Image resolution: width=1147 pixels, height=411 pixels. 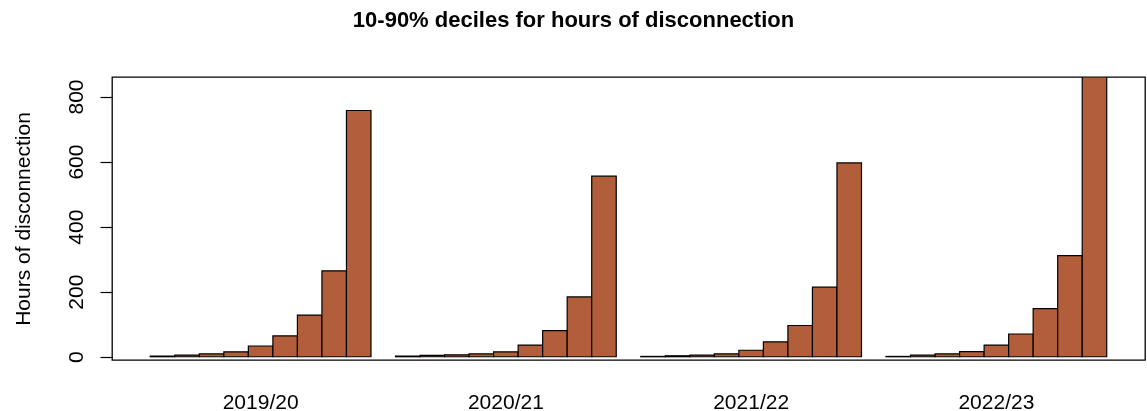 I want to click on y-tick-label: 200, so click(x=75, y=292).